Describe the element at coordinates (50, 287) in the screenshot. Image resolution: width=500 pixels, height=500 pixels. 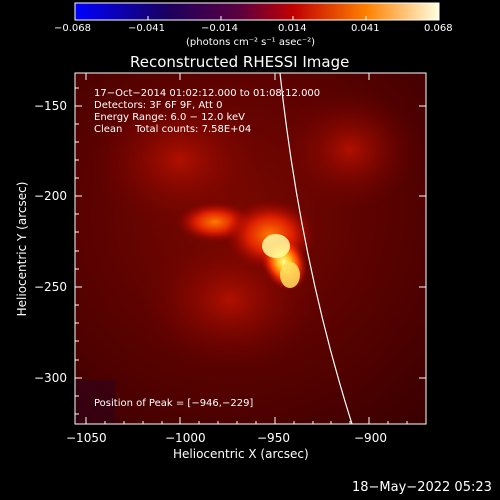
I see `y-tick-label: −250` at that location.